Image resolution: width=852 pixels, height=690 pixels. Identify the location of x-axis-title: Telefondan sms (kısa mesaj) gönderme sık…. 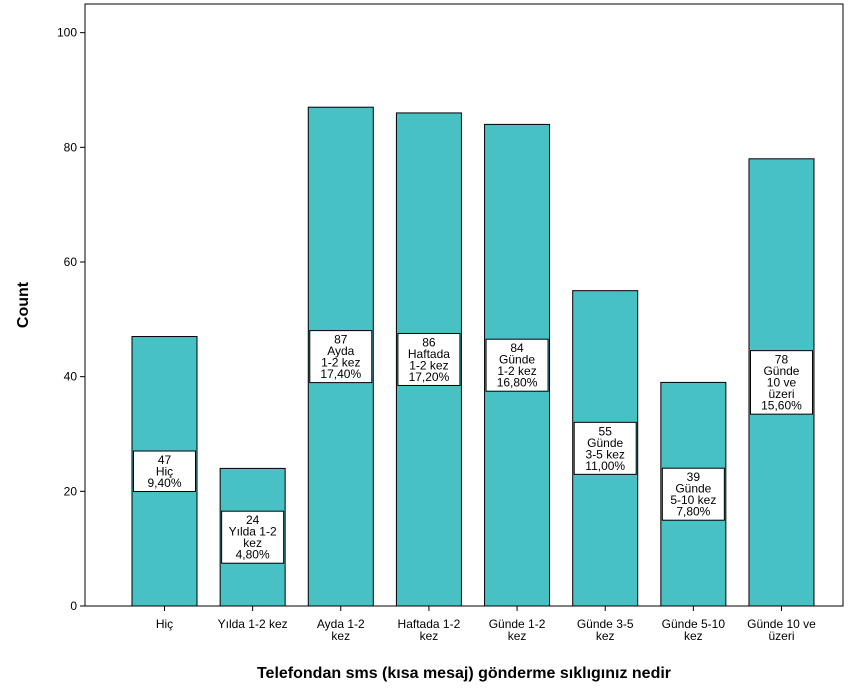
(464, 673).